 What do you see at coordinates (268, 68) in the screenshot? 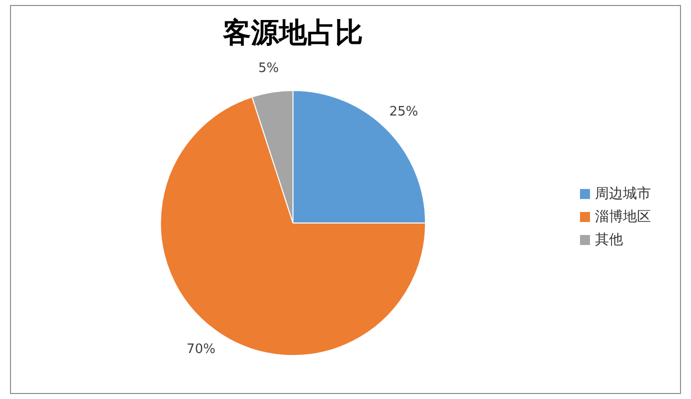
I see `data-label: 5%` at bounding box center [268, 68].